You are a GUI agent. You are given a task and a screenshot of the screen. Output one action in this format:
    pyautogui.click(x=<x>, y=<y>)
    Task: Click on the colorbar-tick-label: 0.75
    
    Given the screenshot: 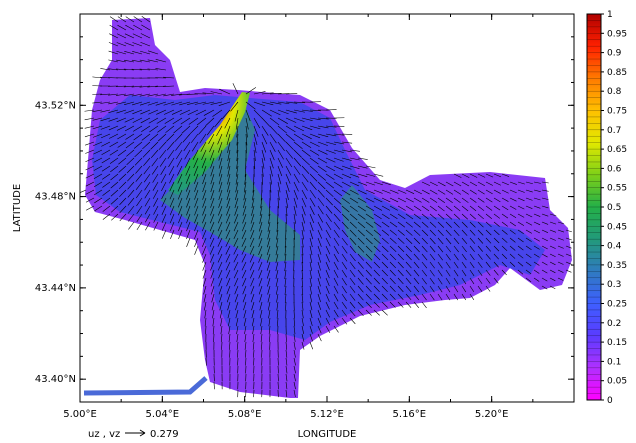 What is the action you would take?
    pyautogui.click(x=617, y=112)
    